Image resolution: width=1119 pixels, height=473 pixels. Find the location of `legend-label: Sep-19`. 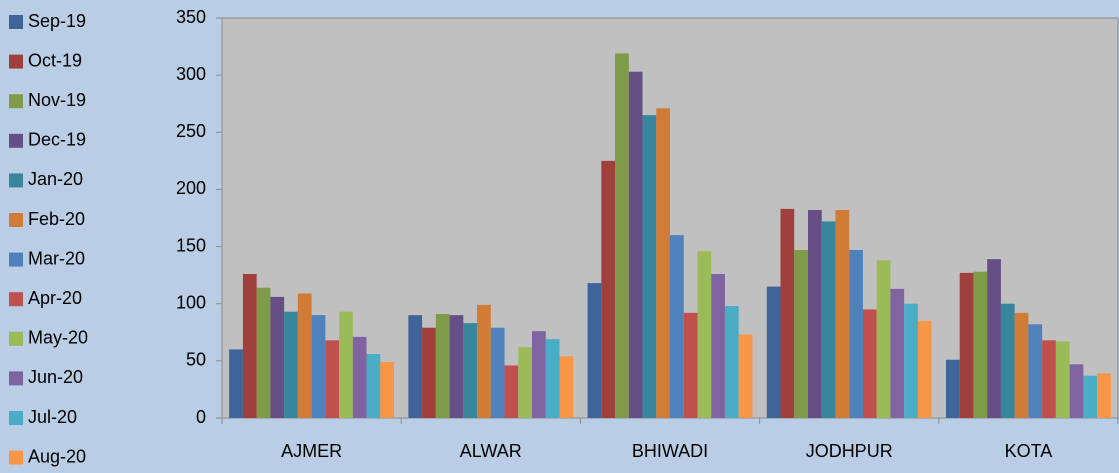

legend-label: Sep-19 is located at coordinates (57, 21).